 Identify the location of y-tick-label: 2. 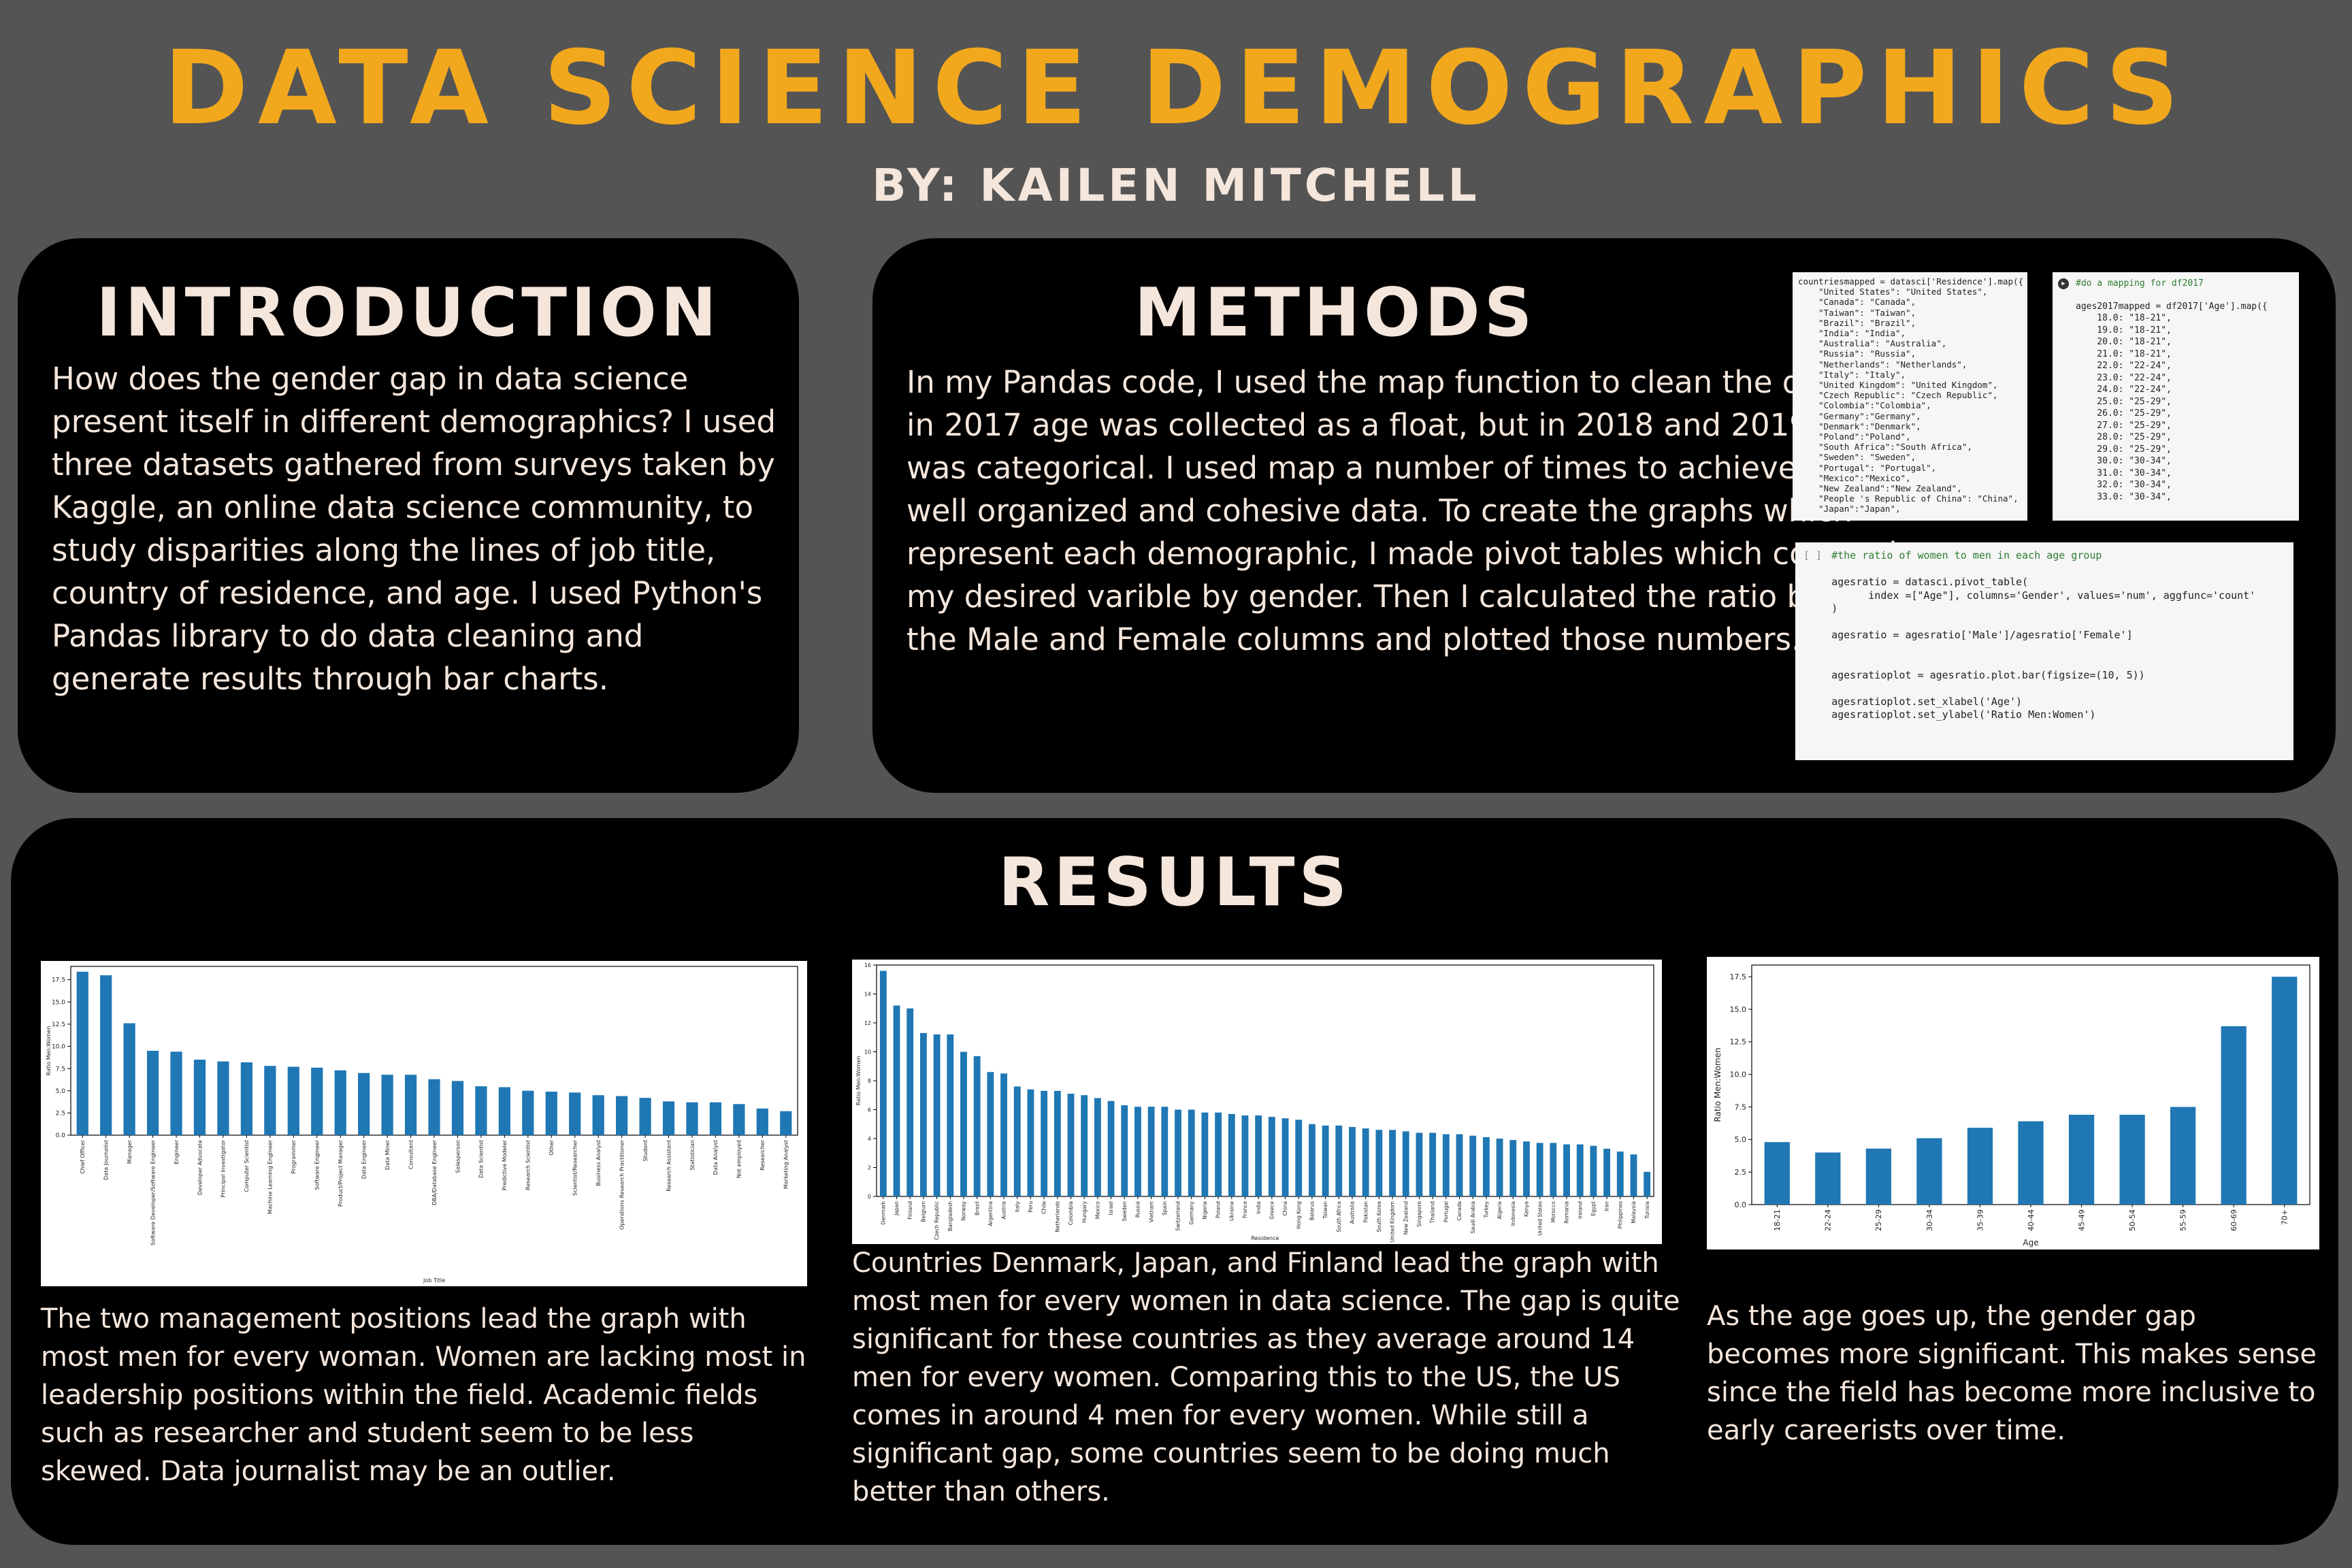
(870, 1168).